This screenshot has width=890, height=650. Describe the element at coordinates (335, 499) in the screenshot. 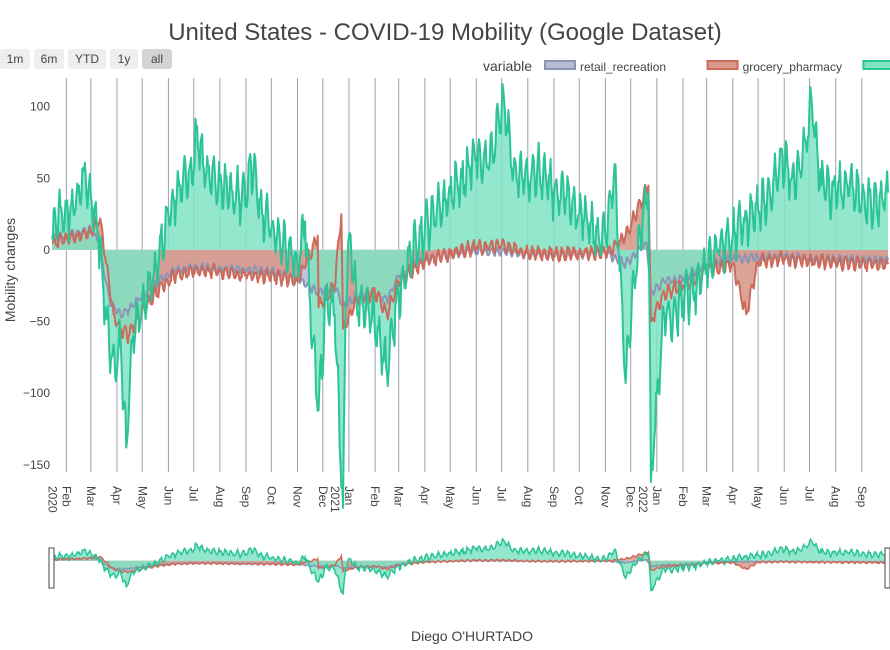

I see `x-tick-year: 2021` at that location.